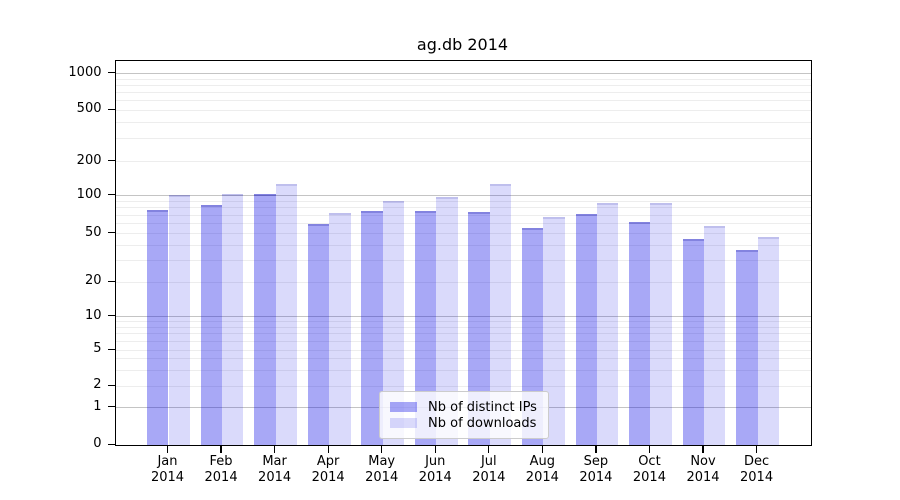 Image resolution: width=900 pixels, height=500 pixels. What do you see at coordinates (747, 347) in the screenshot?
I see `bar-distinct-ips-dec` at bounding box center [747, 347].